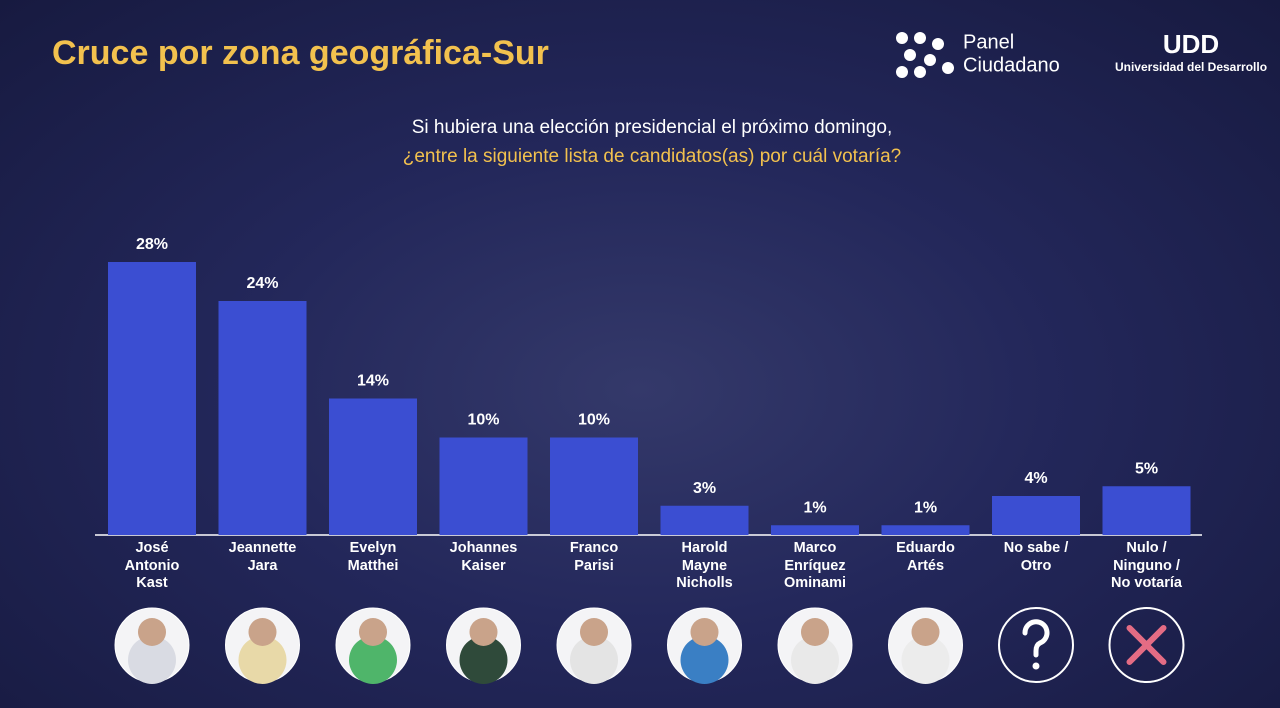  Describe the element at coordinates (594, 557) in the screenshot. I see `x-tick-label: Franco Parisi` at that location.